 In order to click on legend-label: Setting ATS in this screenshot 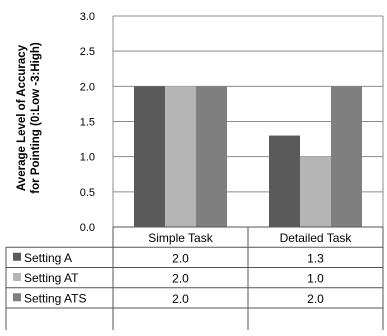, I will do `click(55, 298)`.